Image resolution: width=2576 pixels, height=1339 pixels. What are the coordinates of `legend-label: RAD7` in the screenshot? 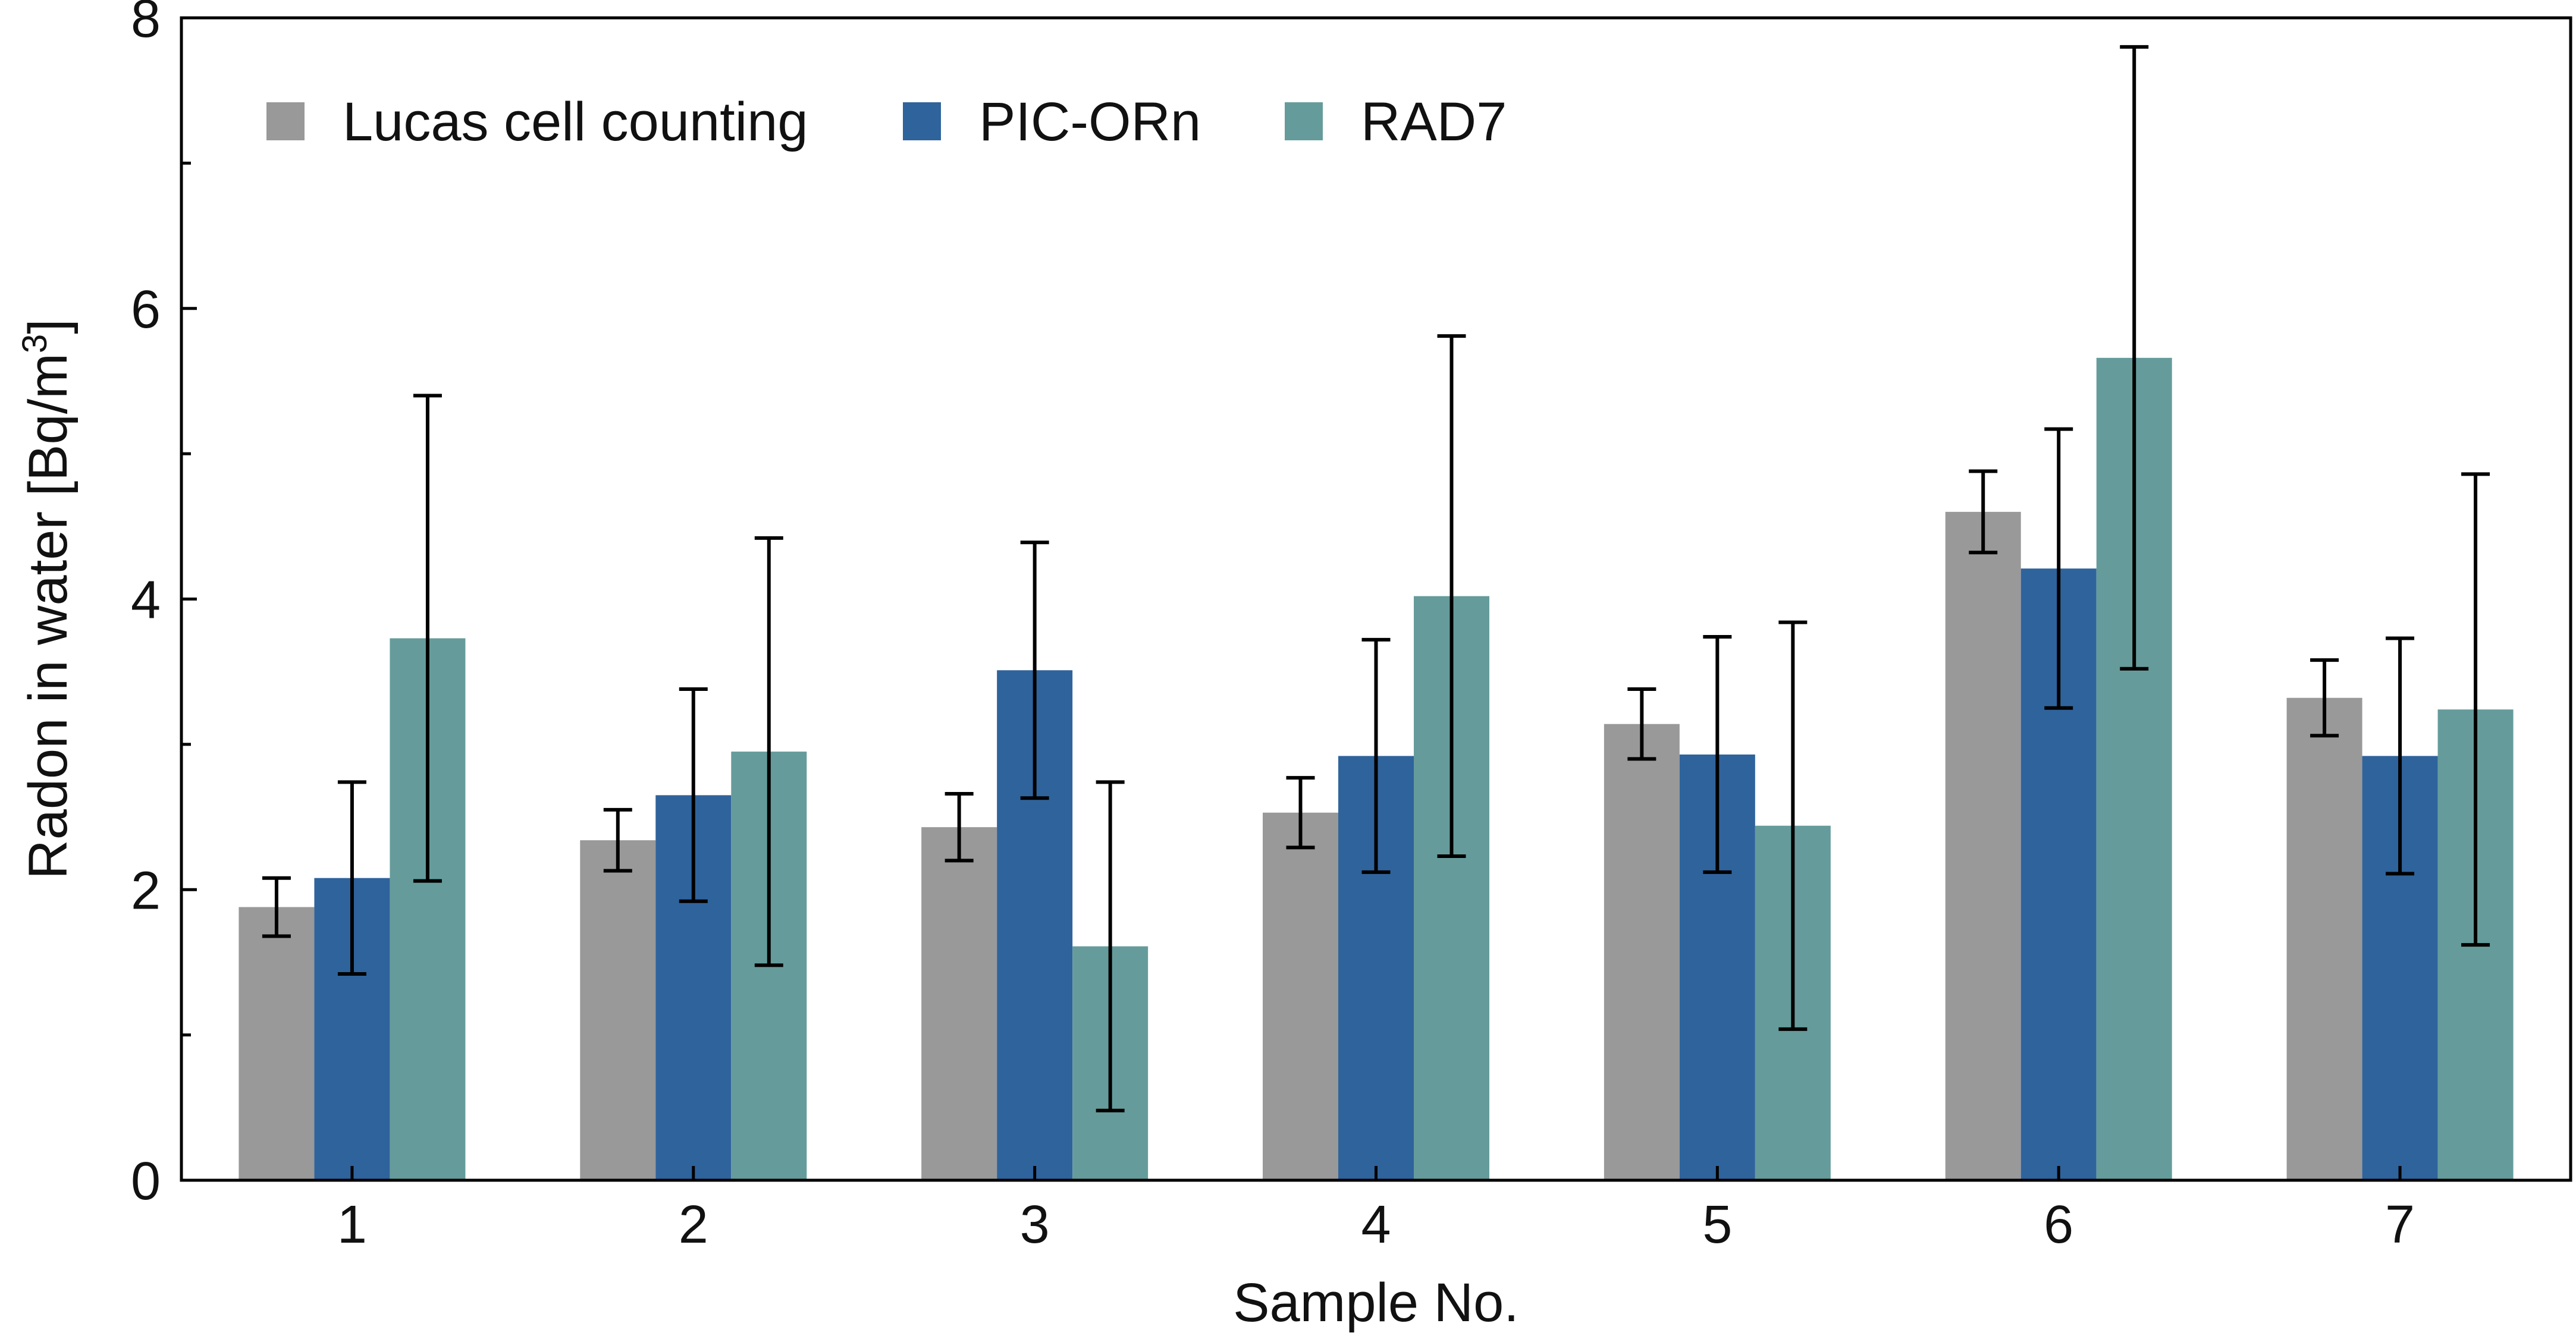 It's located at (1434, 122).